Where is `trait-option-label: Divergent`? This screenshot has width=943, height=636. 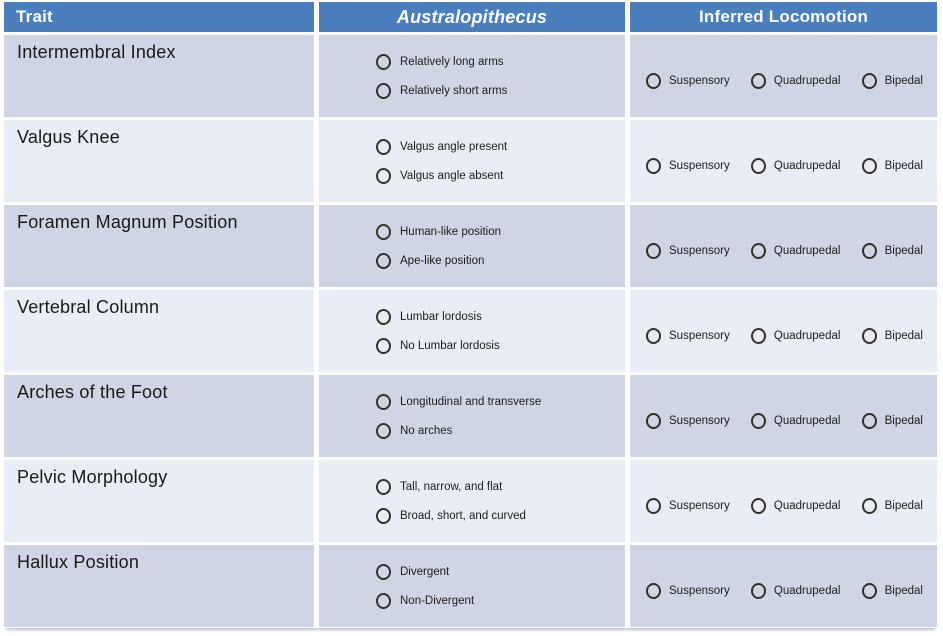 trait-option-label: Divergent is located at coordinates (425, 571).